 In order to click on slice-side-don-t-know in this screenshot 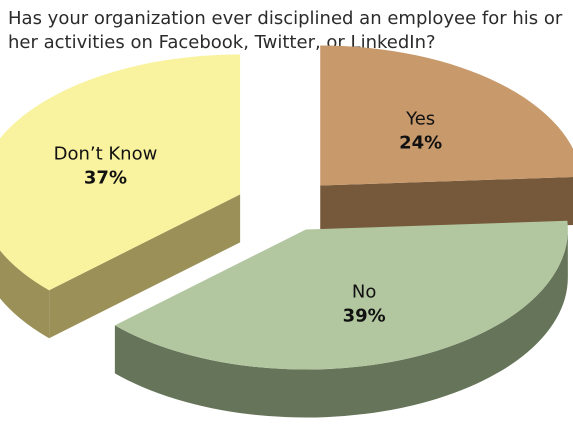, I will do `click(120, 266)`.